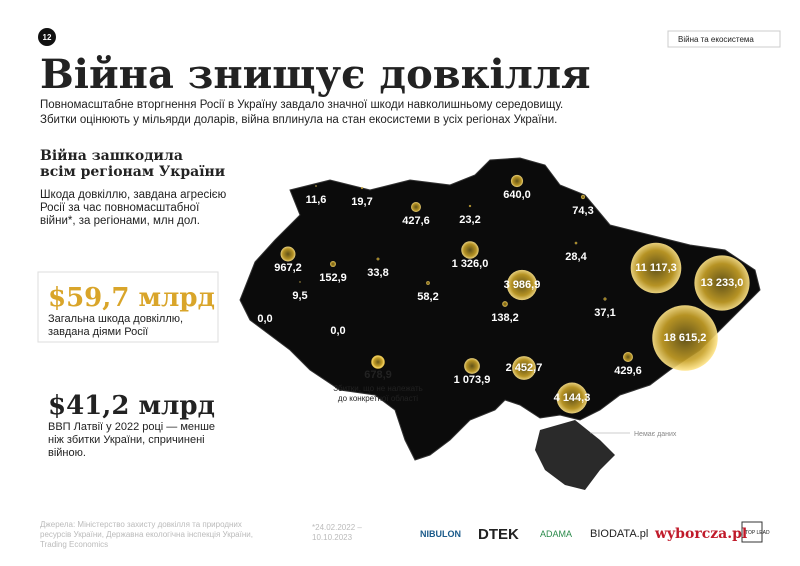 This screenshot has height=566, width=800. Describe the element at coordinates (115, 319) in the screenshot. I see `total-caption: Загальна шкода довкіллю,` at that location.